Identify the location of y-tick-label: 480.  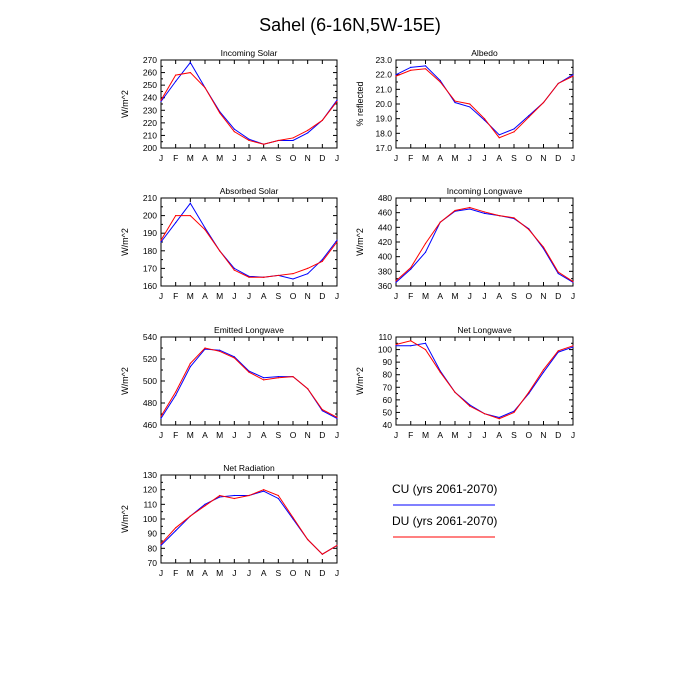
(385, 198).